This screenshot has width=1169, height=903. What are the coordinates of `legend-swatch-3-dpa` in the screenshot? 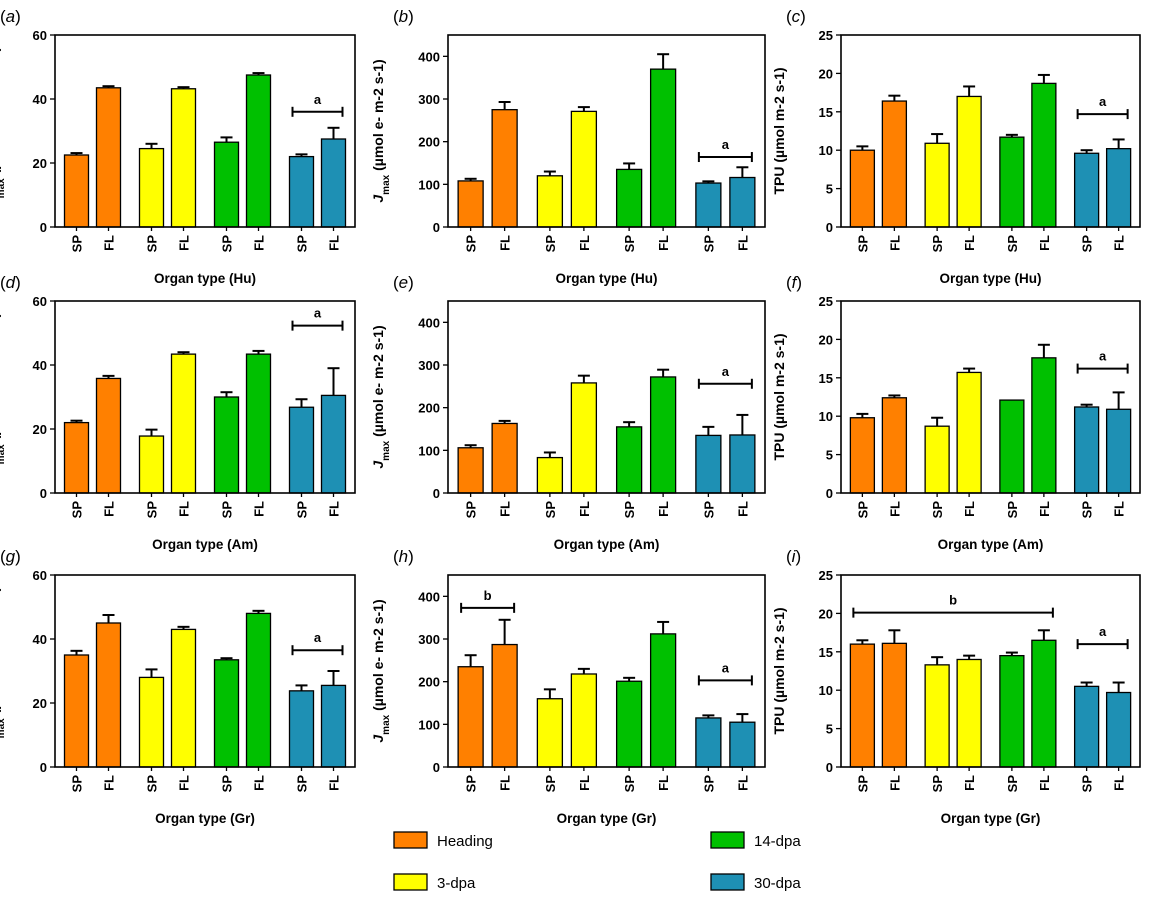 It's located at (410, 882).